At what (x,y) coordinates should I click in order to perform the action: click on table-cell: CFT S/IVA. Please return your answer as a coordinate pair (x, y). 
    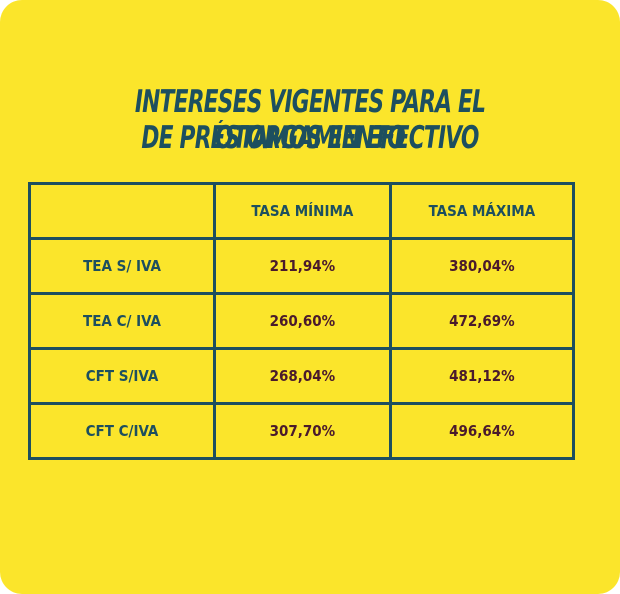
    Looking at the image, I should click on (122, 376).